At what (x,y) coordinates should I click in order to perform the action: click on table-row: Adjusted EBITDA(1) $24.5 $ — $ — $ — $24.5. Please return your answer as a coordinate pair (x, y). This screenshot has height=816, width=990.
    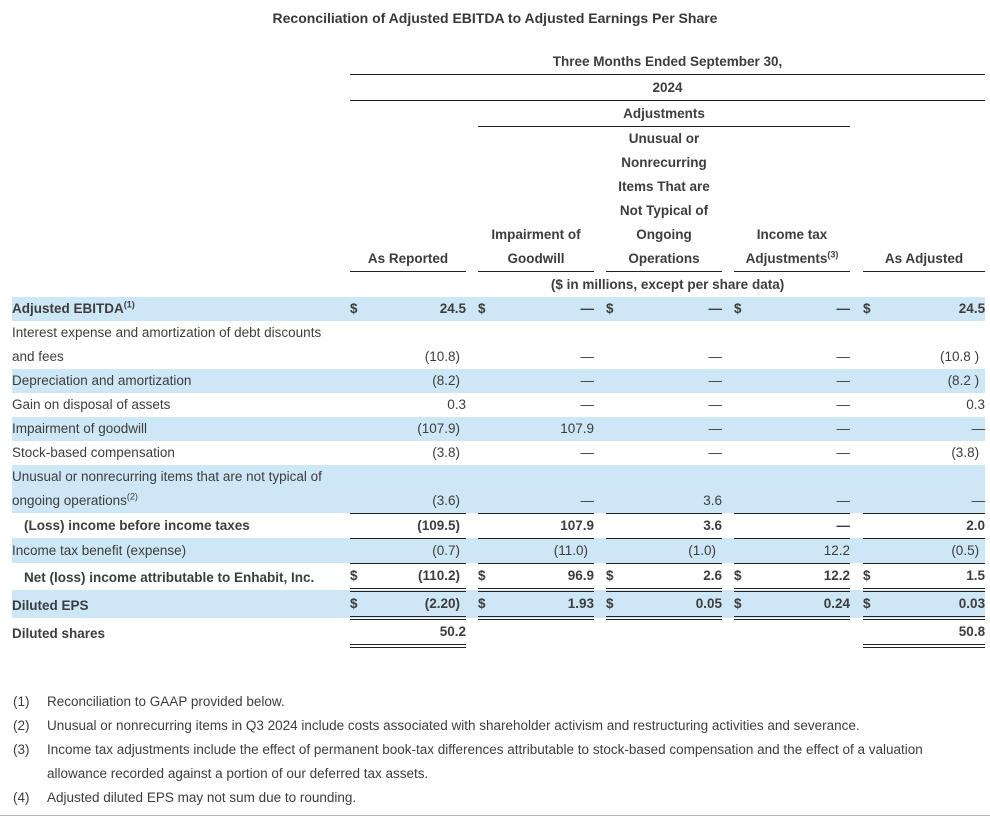
    Looking at the image, I should click on (499, 309).